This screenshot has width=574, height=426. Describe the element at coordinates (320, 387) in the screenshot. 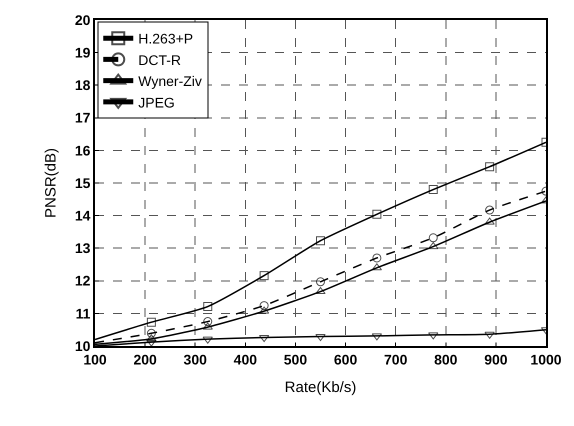

I see `x-axis-title: Rate(Kb/s)` at that location.